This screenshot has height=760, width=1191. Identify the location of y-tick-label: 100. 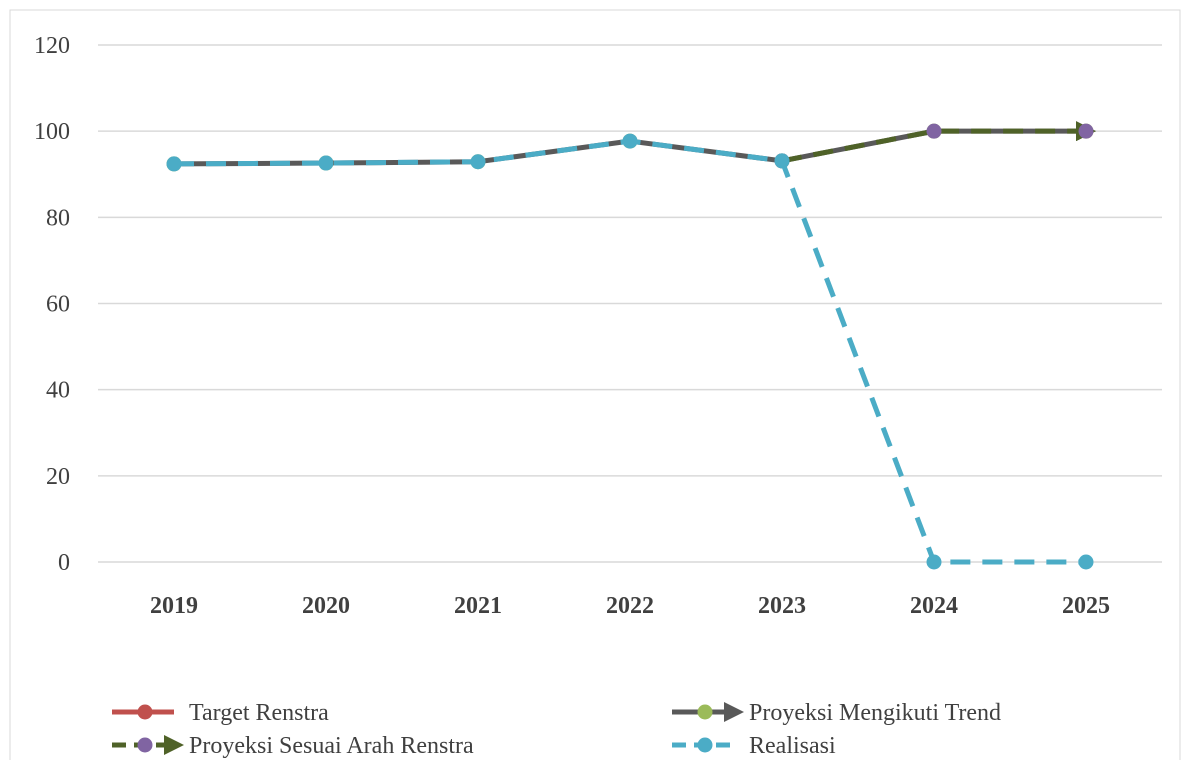
(52, 132).